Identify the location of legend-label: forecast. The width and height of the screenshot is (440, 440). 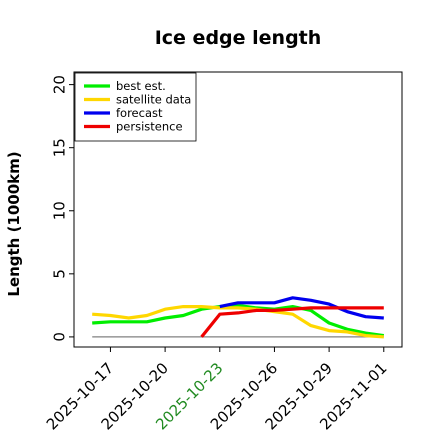
(139, 113).